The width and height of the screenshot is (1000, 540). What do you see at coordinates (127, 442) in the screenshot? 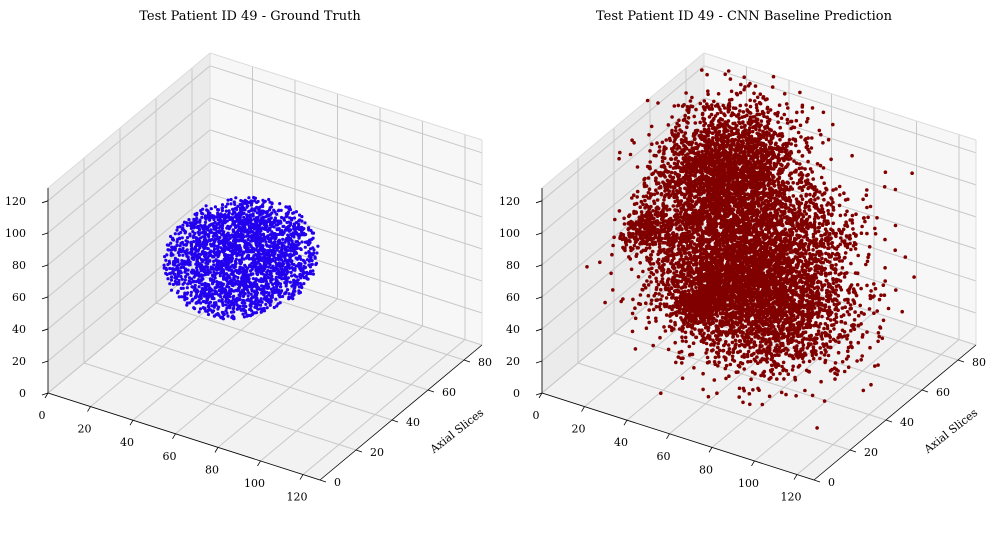
I see `x-tick-label: 40` at bounding box center [127, 442].